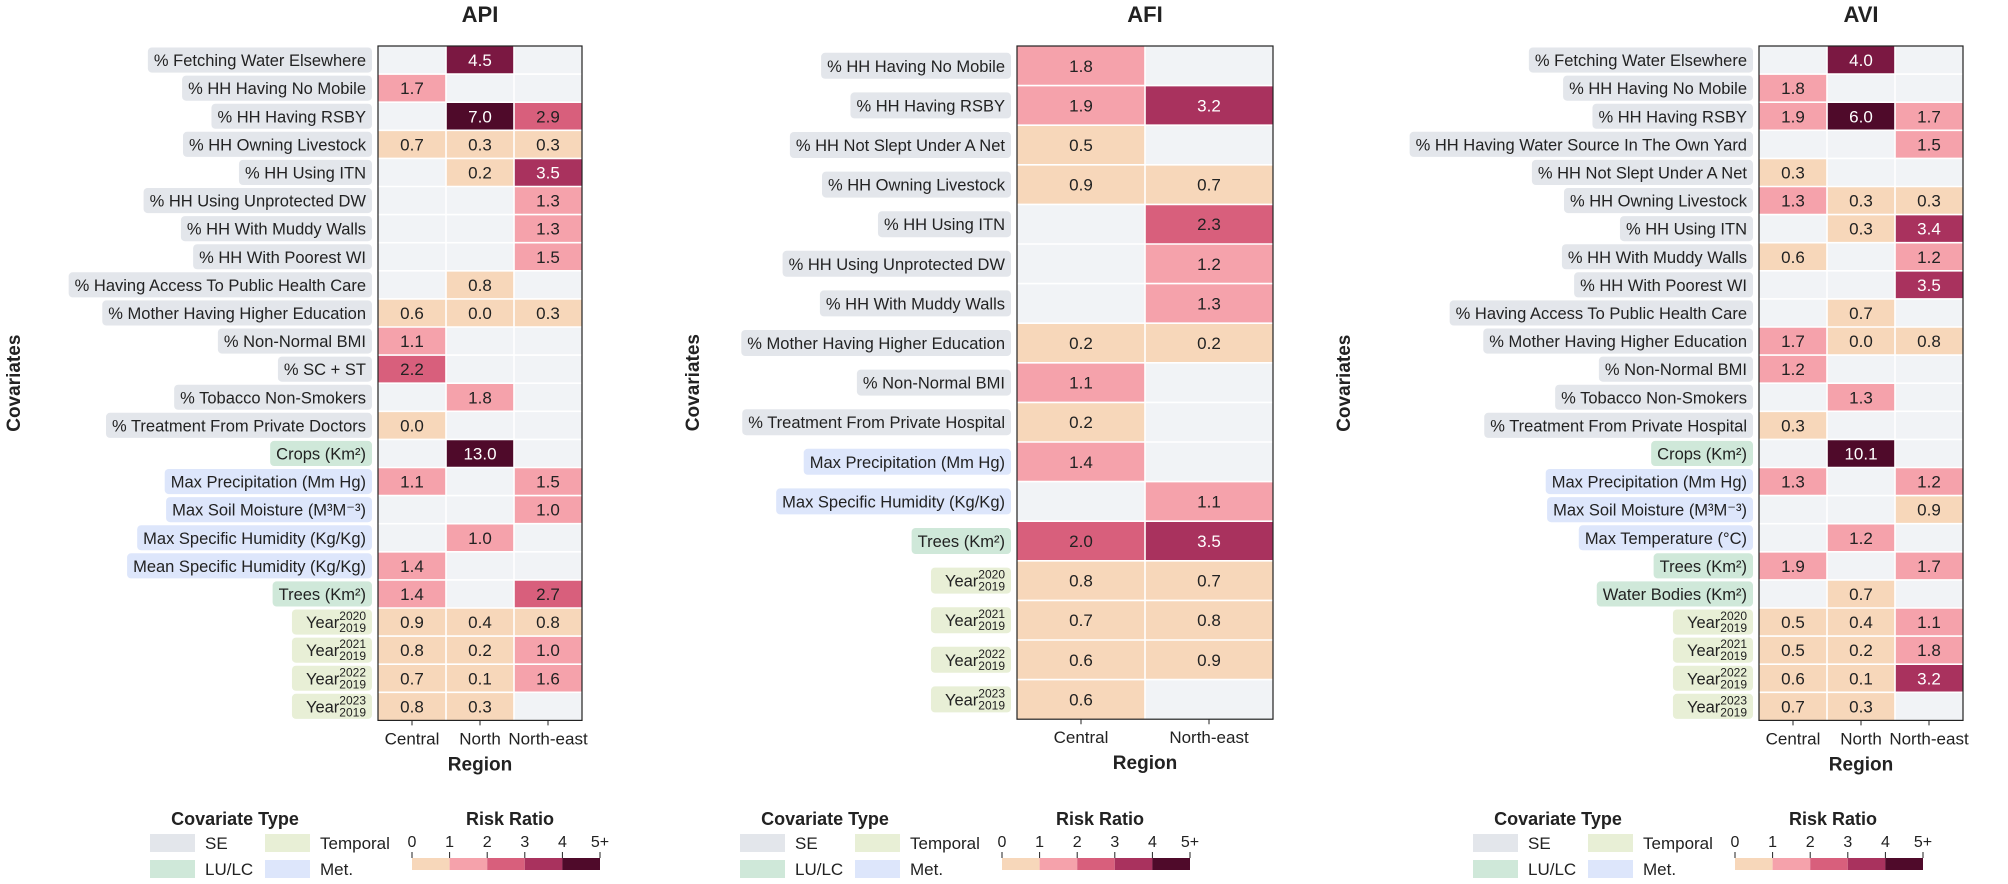 The image size is (2008, 884). What do you see at coordinates (1209, 541) in the screenshot?
I see `cell-value: 3.5` at bounding box center [1209, 541].